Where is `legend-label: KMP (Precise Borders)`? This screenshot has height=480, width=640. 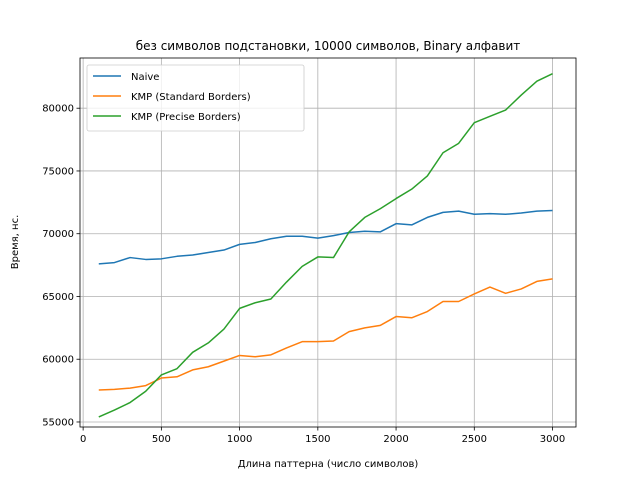
legend-label: KMP (Precise Borders) is located at coordinates (186, 117).